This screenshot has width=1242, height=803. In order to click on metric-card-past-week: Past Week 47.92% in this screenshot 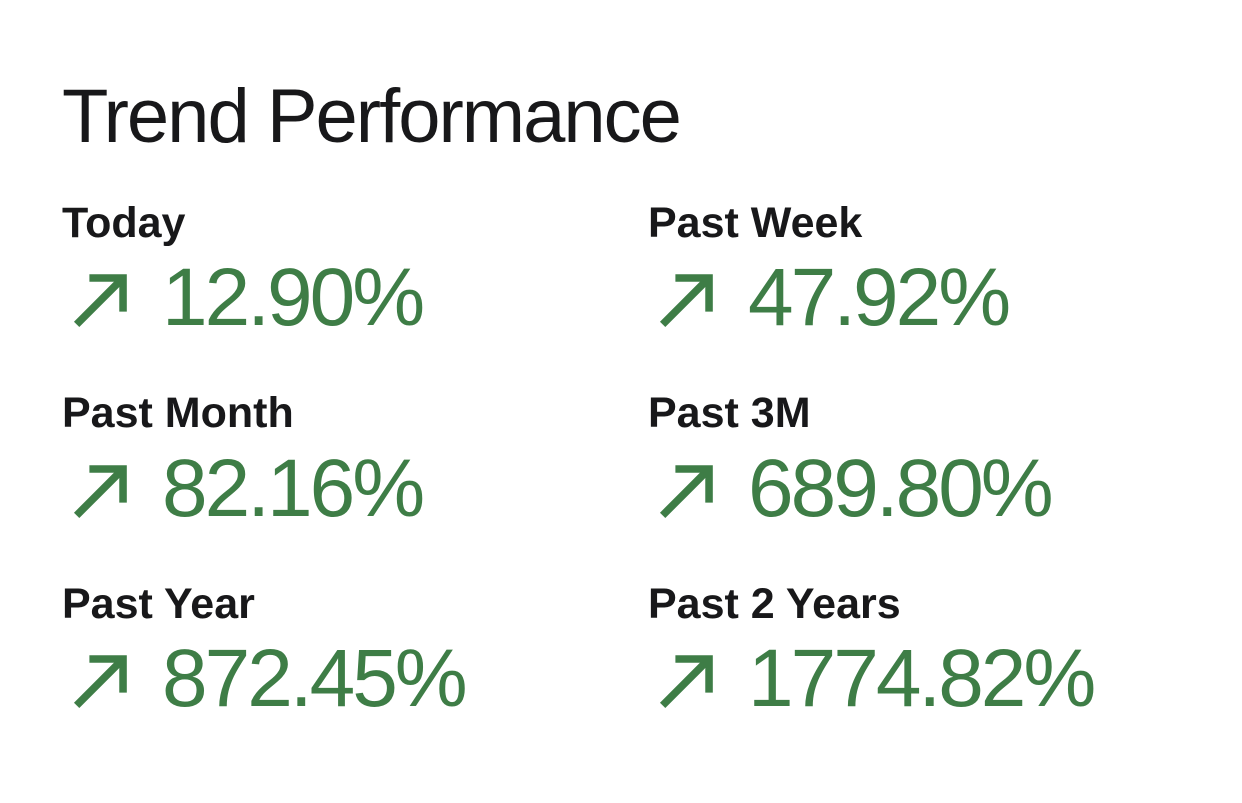, I will do `click(945, 269)`.